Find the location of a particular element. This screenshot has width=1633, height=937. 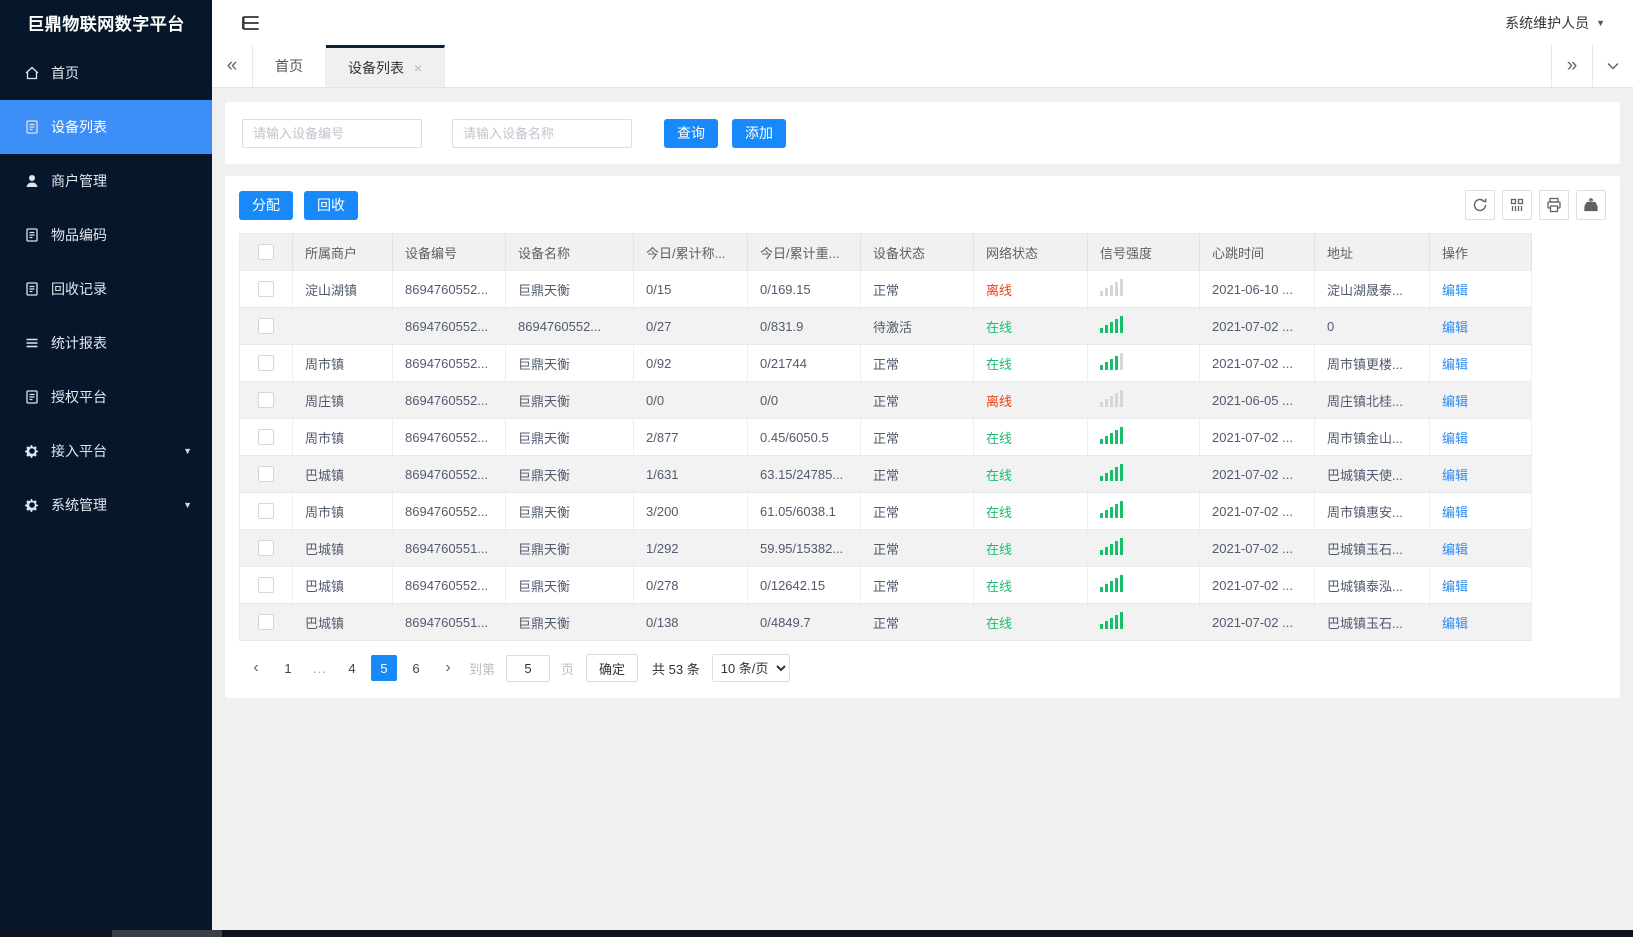

sidebar-item-授权平台: 授权平台 is located at coordinates (106, 397).